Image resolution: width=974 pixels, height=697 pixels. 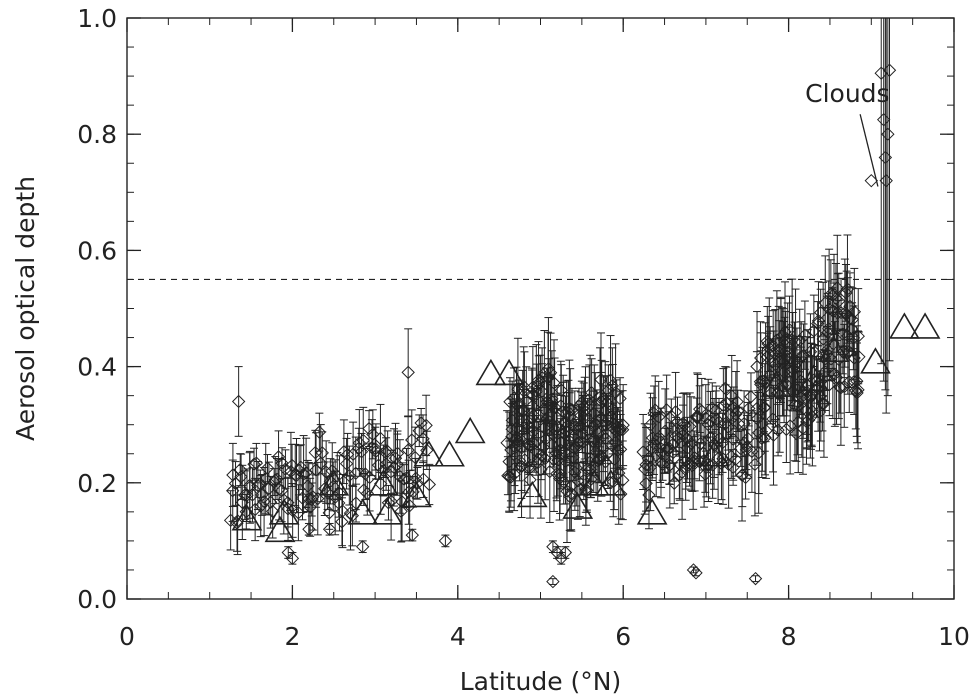 What do you see at coordinates (847, 93) in the screenshot?
I see `clouds-annotation: Clouds` at bounding box center [847, 93].